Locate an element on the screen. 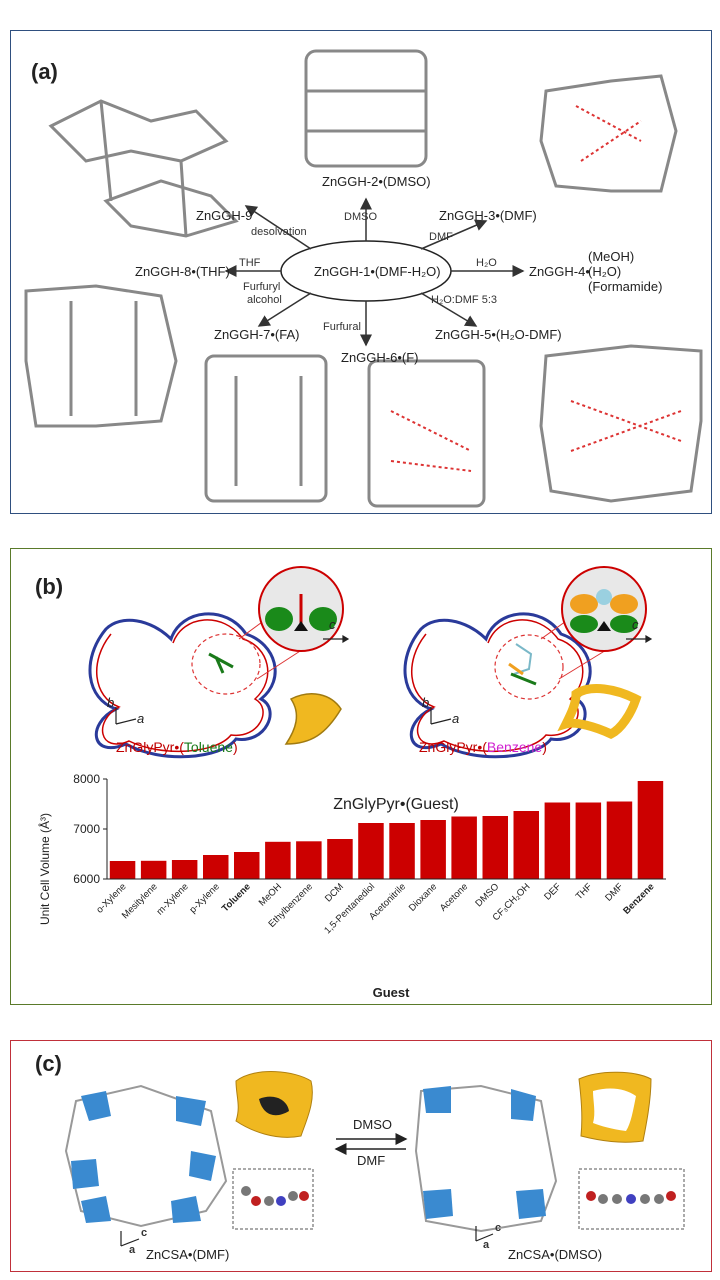  x-tick-label-7: DCM is located at coordinates (334, 892).